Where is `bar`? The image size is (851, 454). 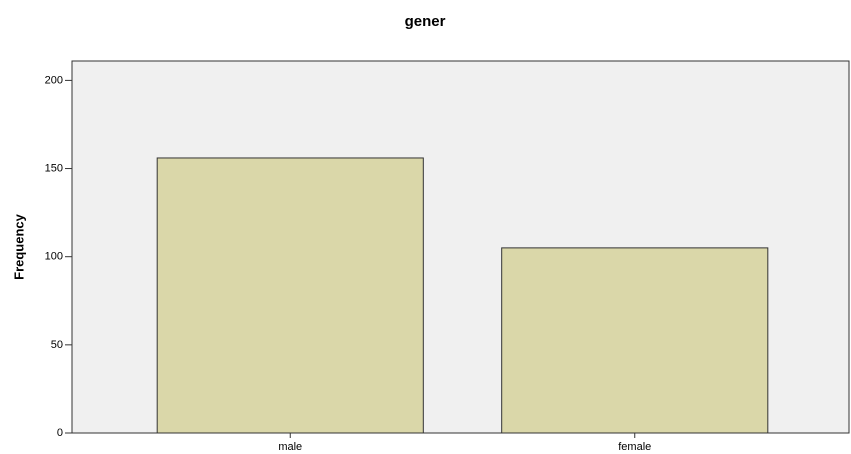 bar is located at coordinates (635, 340).